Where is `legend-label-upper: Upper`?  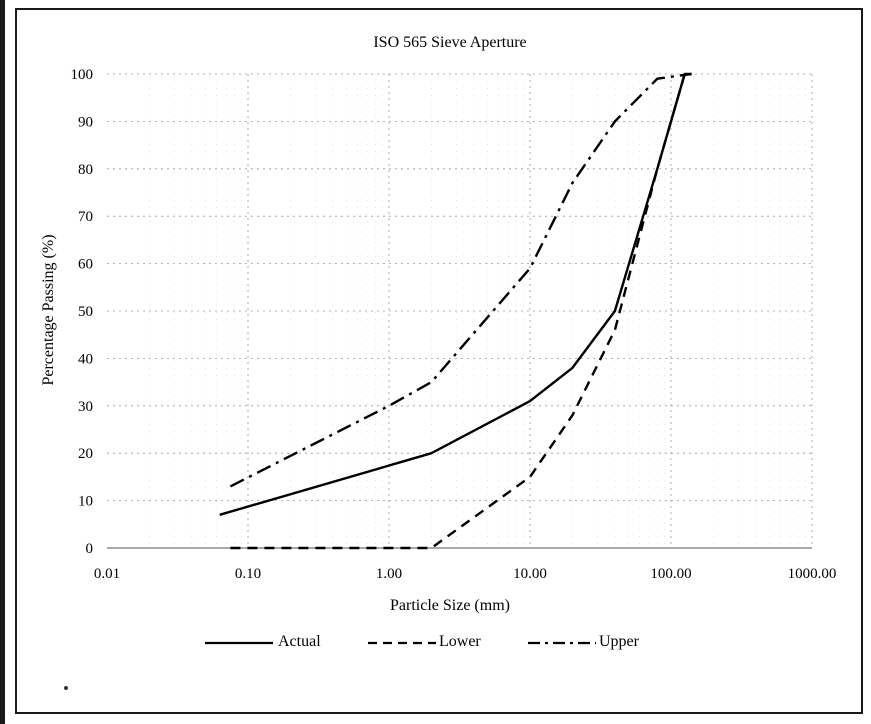
legend-label-upper: Upper is located at coordinates (619, 641).